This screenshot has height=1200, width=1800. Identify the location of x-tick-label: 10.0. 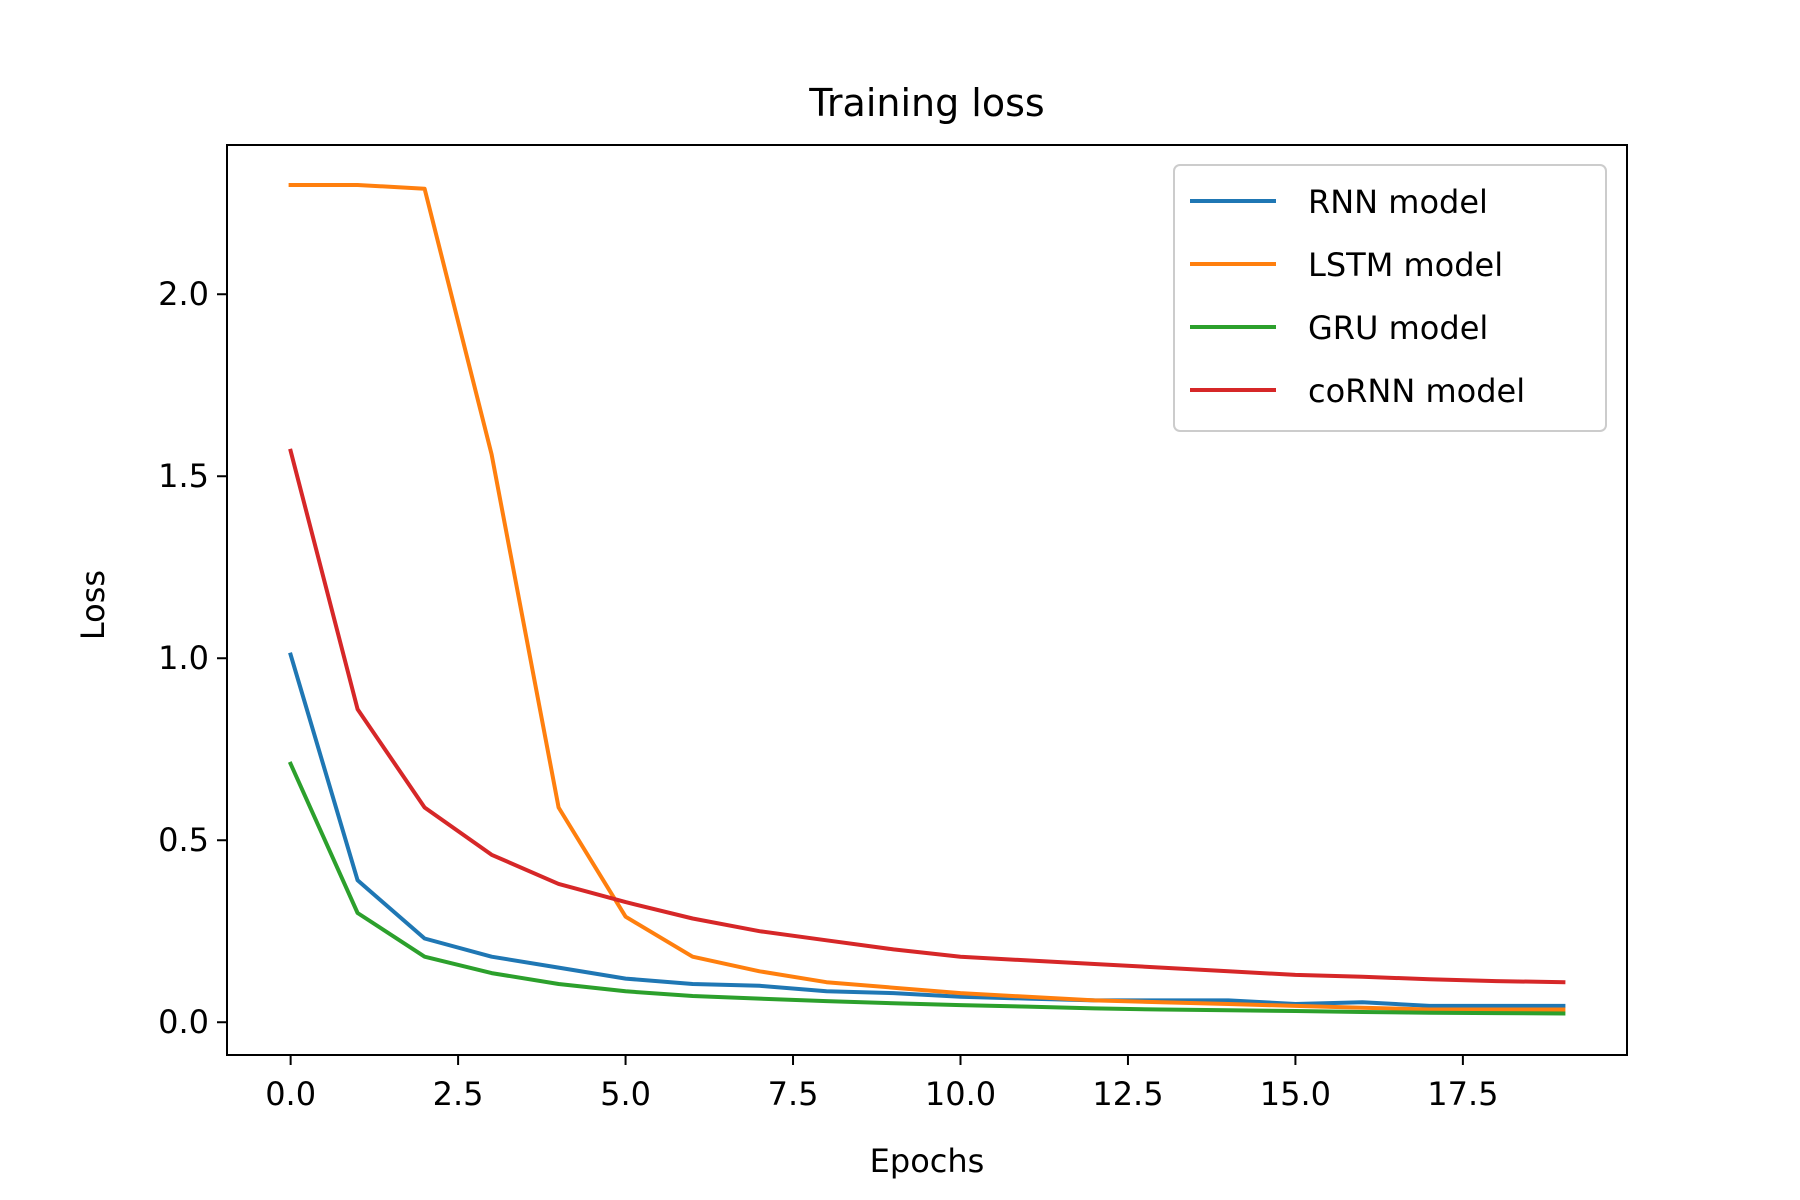
(960, 1094).